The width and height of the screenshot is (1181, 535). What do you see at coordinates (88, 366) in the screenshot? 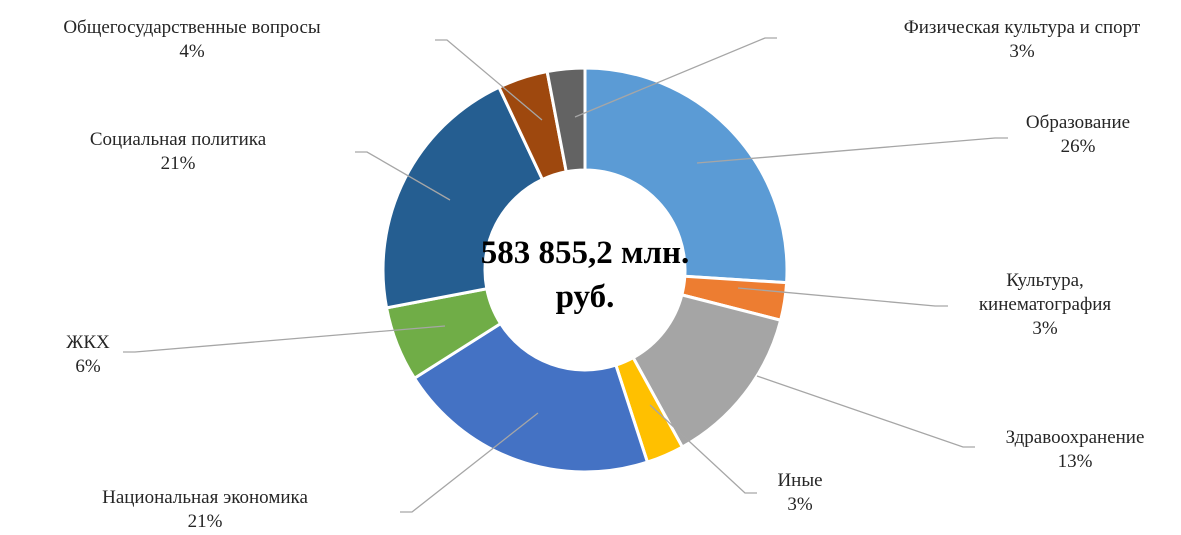
I see `value-label: 6%` at bounding box center [88, 366].